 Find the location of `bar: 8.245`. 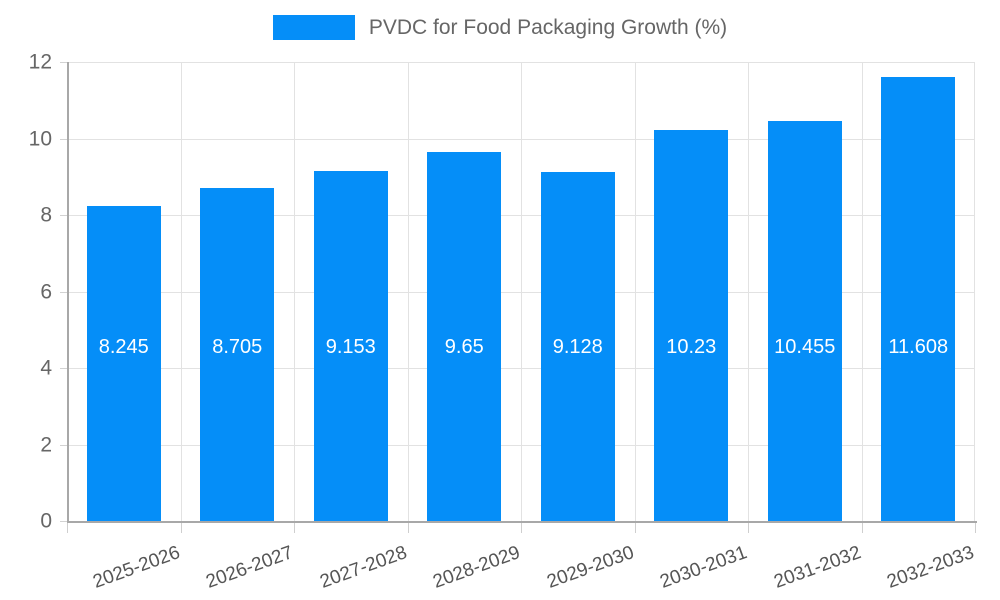

bar: 8.245 is located at coordinates (123, 363).